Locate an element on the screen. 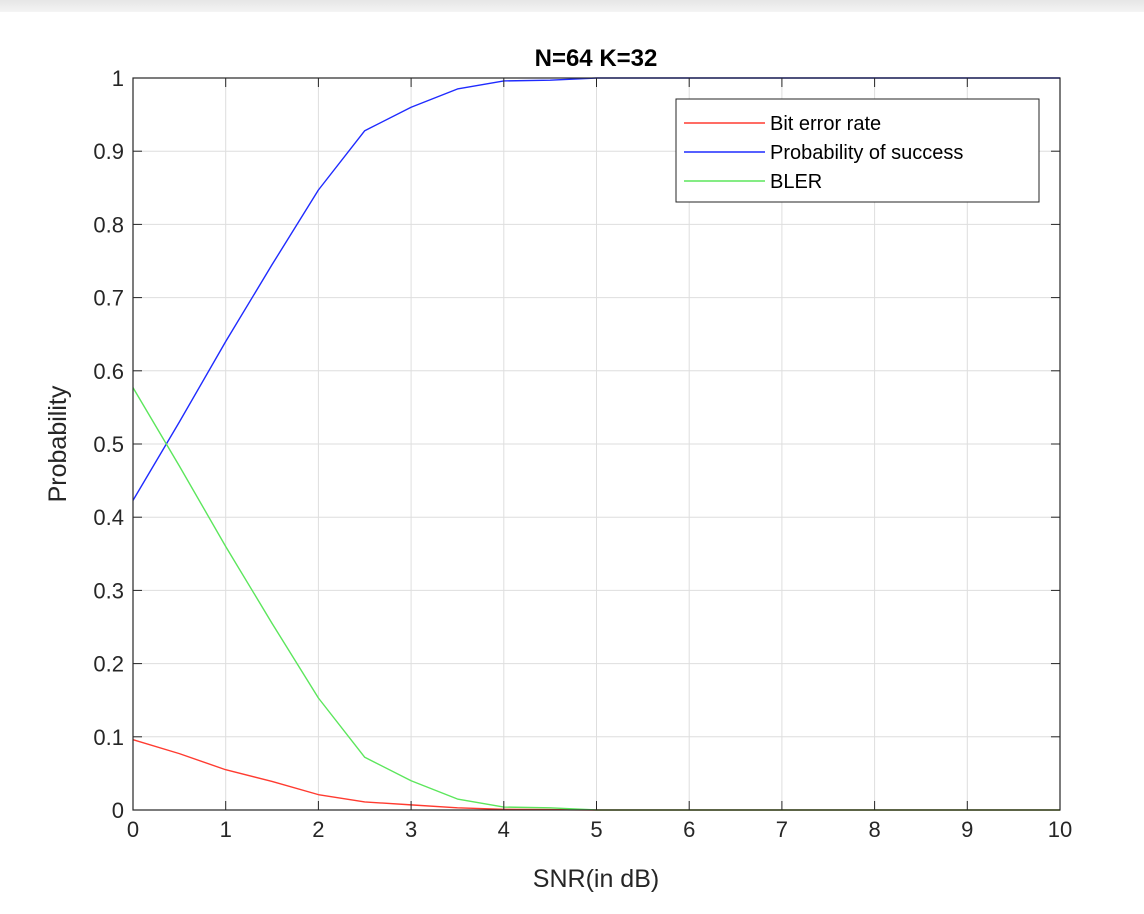 The image size is (1144, 914). x-tick-label: 8 is located at coordinates (874, 829).